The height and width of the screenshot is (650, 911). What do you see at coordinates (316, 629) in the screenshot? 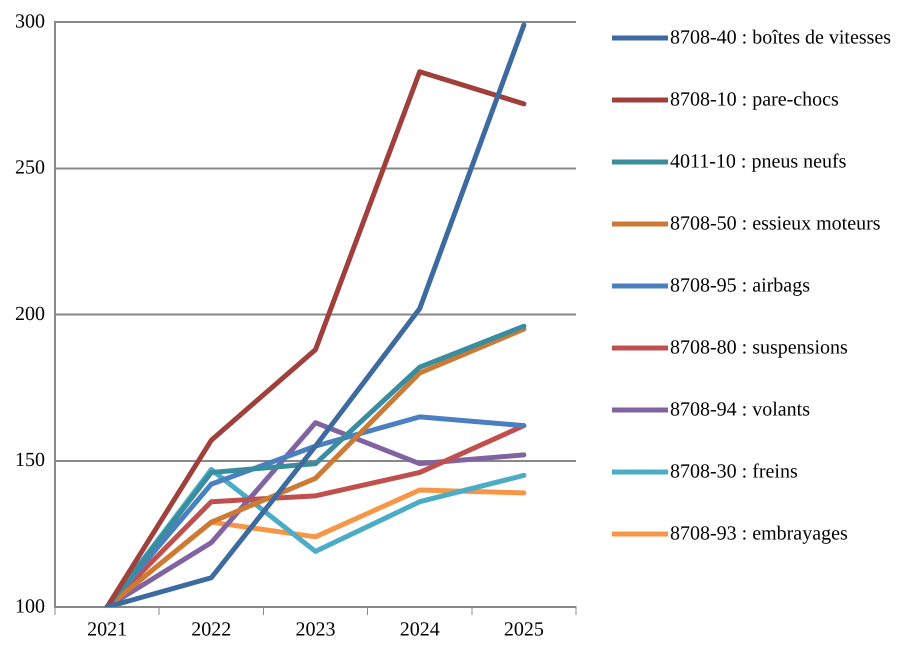
I see `x-tick-label: 2023` at bounding box center [316, 629].